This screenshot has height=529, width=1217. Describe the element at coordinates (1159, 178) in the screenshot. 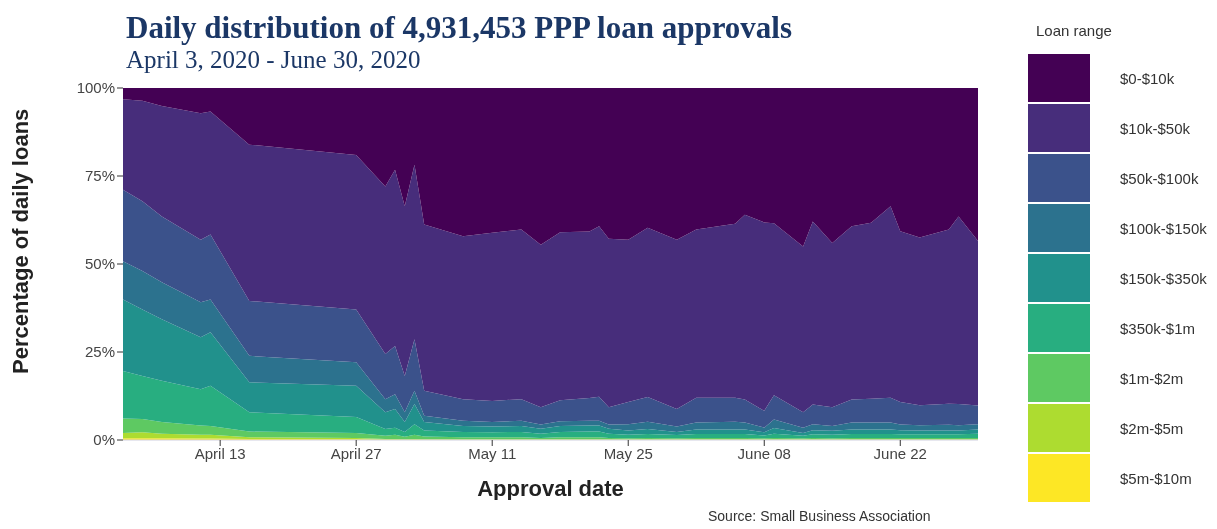

I see `text: $50k-$100k` at that location.